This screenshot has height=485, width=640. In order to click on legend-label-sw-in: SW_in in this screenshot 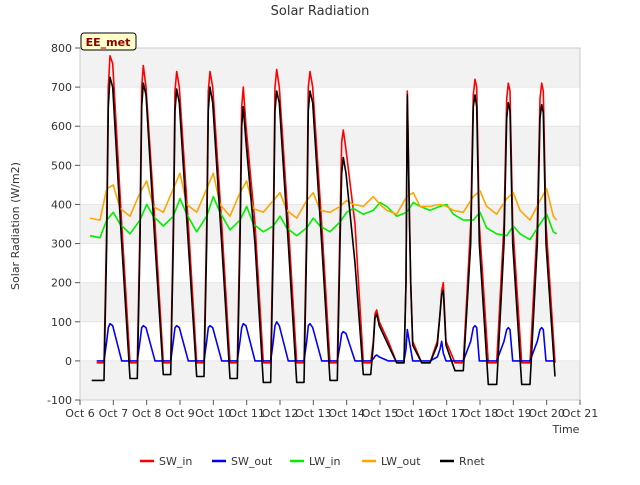, I will do `click(175, 461)`.